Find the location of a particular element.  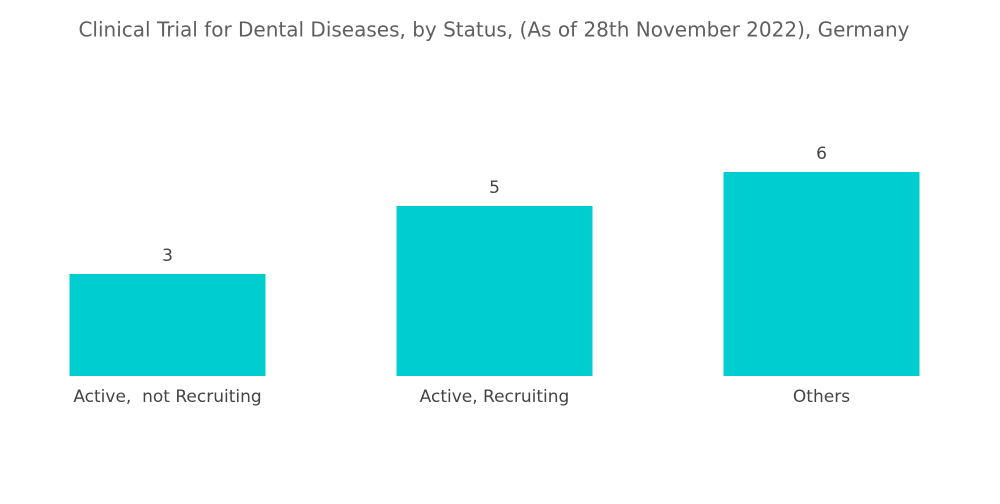

data-label: 3 is located at coordinates (167, 256).